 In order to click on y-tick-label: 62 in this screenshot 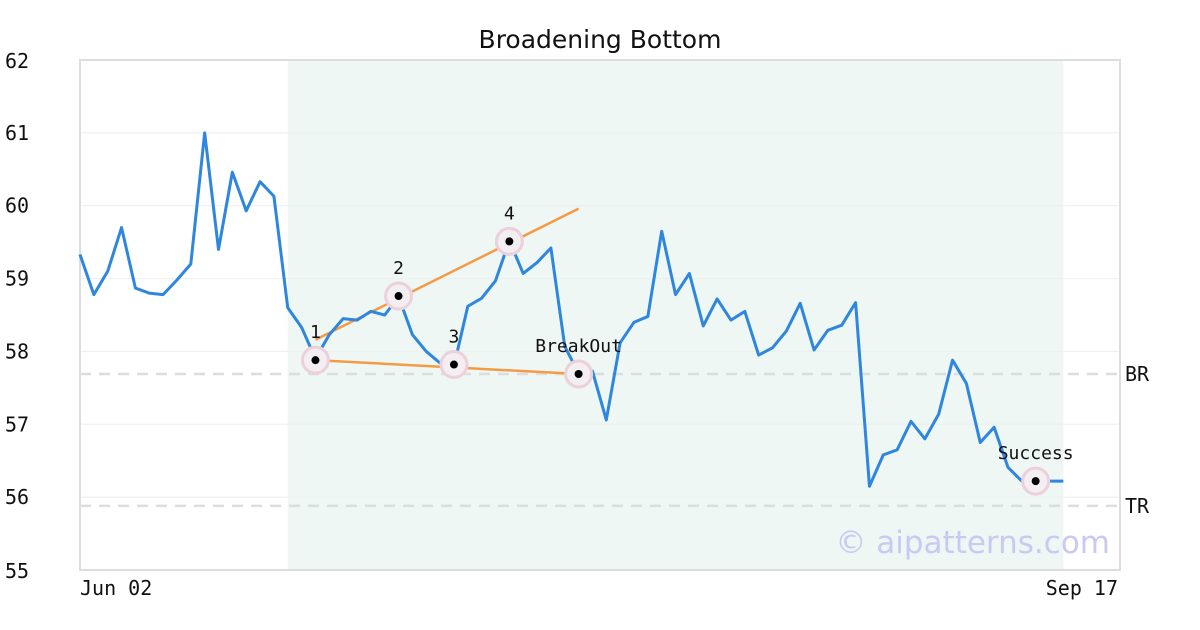, I will do `click(17, 61)`.